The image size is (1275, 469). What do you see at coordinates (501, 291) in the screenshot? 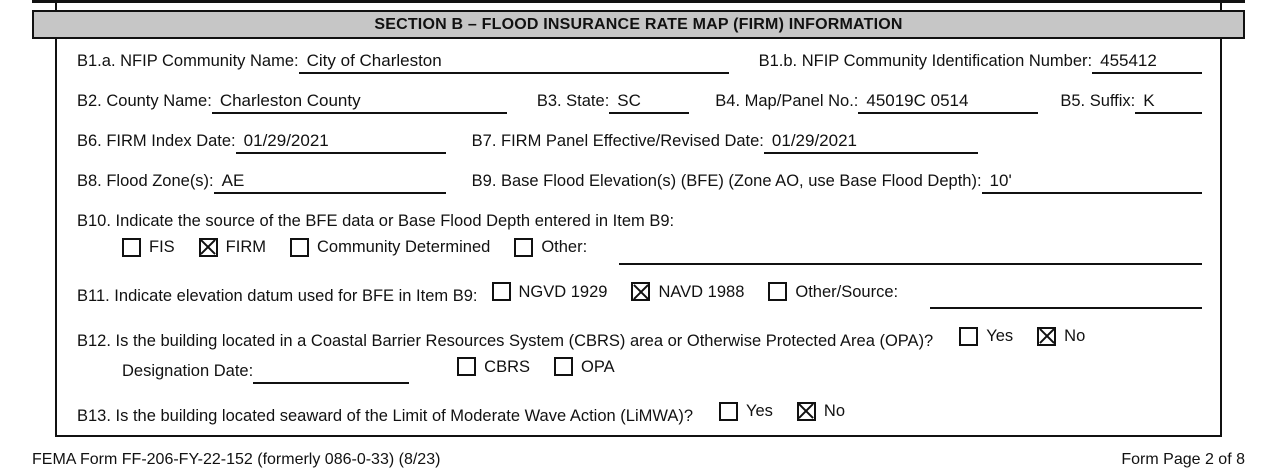
I see `ngvd-1929-checkbox-icon` at bounding box center [501, 291].